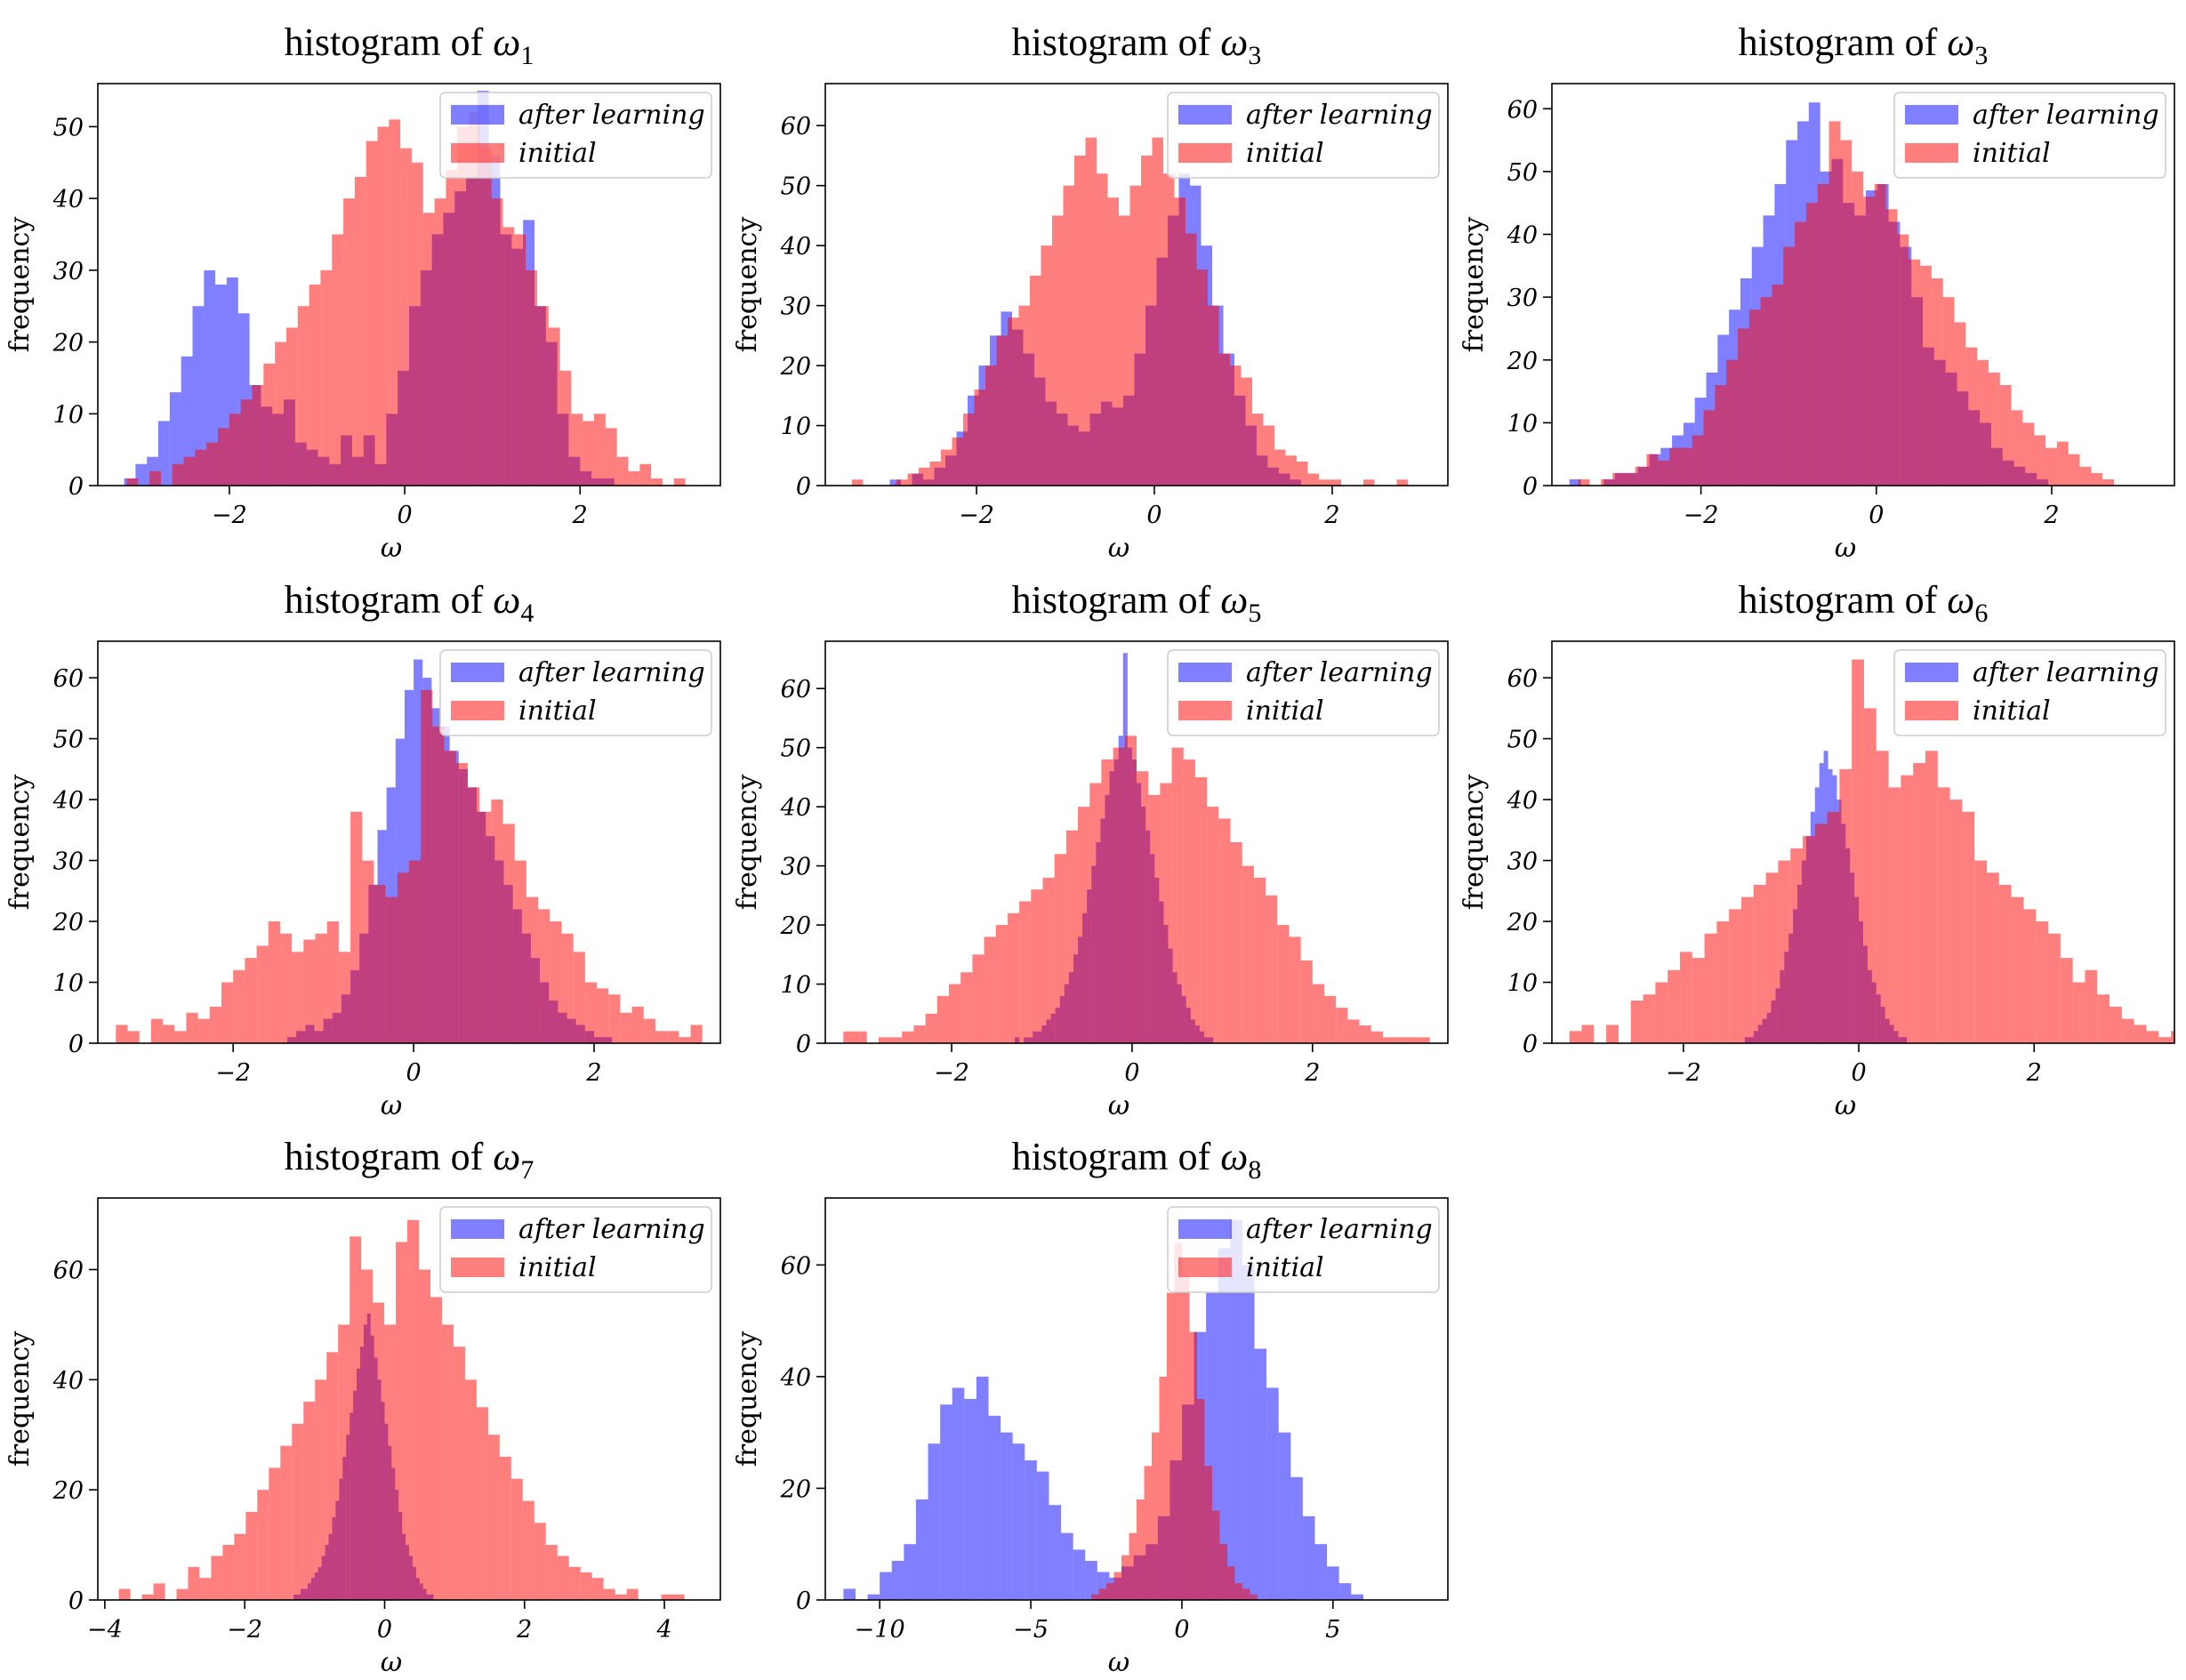 This screenshot has height=1680, width=2186. I want to click on y-tick-label: 0, so click(1530, 1044).